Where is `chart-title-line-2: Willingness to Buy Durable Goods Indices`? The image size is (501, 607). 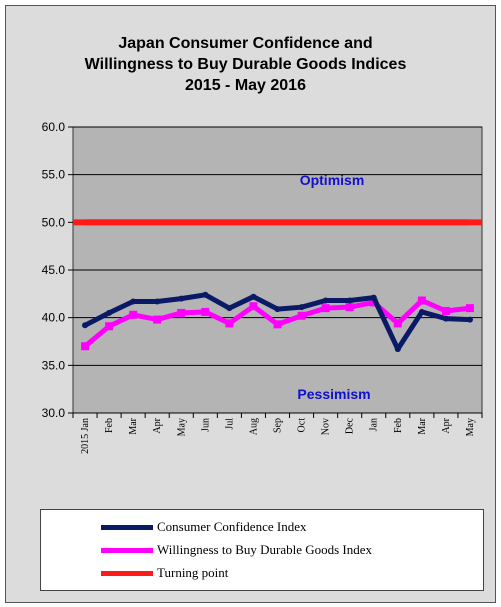
chart-title-line-2: Willingness to Buy Durable Goods Indices is located at coordinates (245, 64).